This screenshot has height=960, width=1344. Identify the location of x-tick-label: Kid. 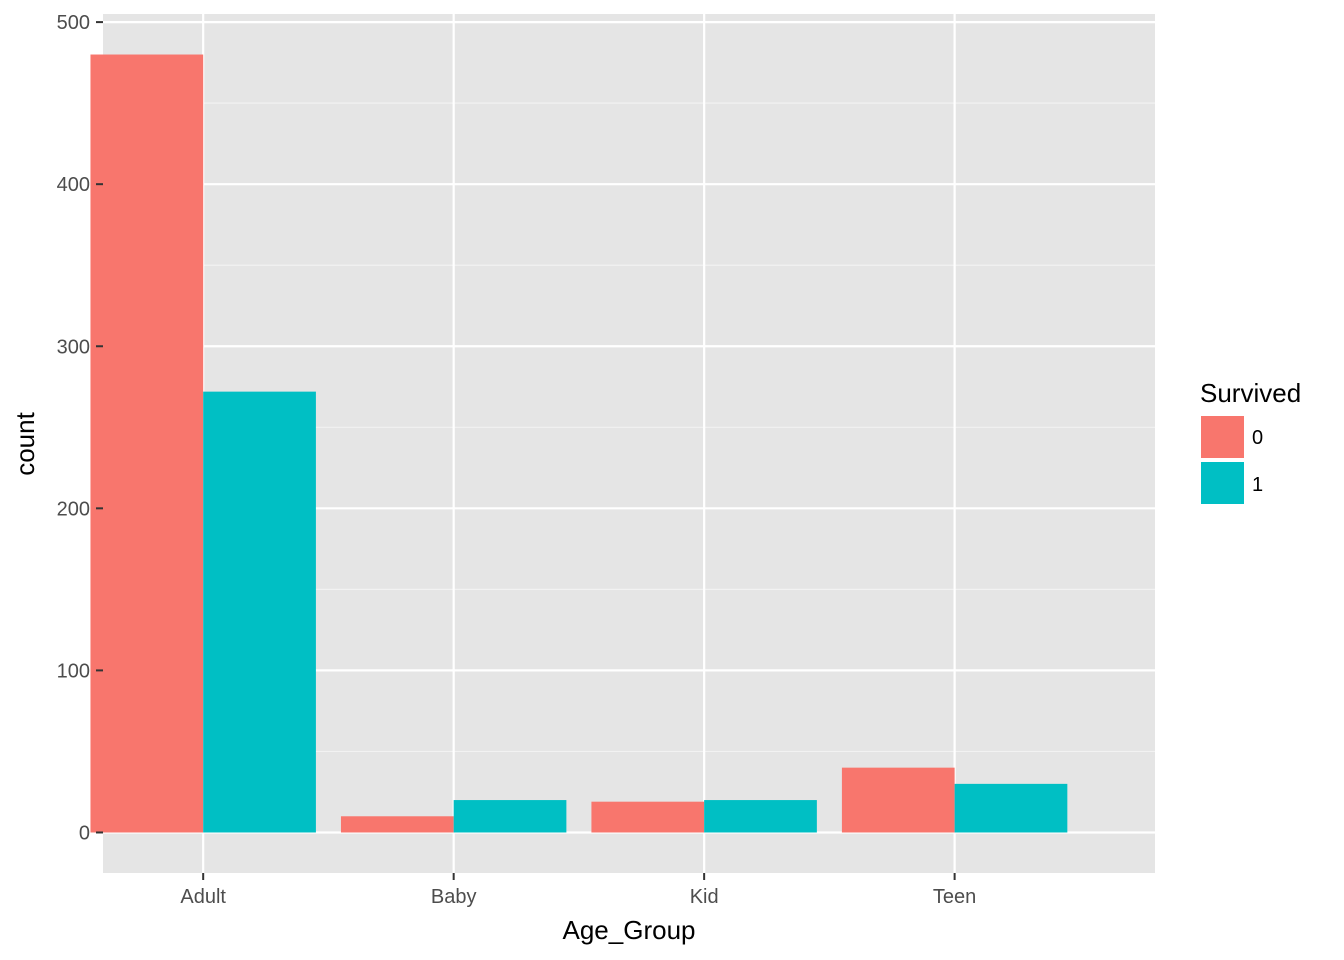
(704, 897).